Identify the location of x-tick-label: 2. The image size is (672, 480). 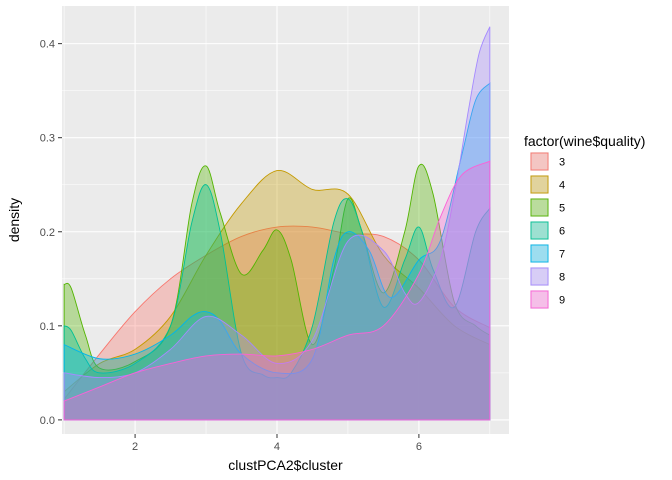
(135, 447).